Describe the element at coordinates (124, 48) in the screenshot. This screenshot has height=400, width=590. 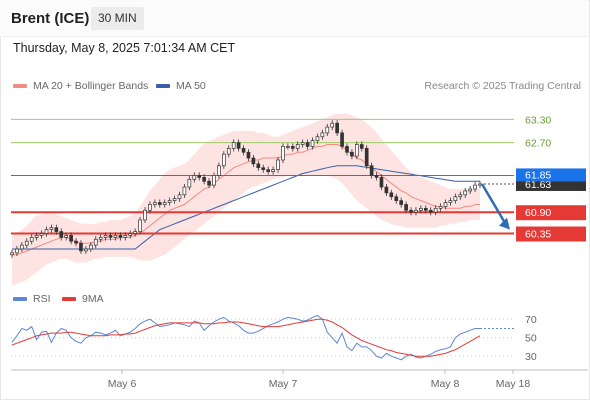
I see `timestamp: Thursday, May 8, 2025 7:01:34 AM CET` at that location.